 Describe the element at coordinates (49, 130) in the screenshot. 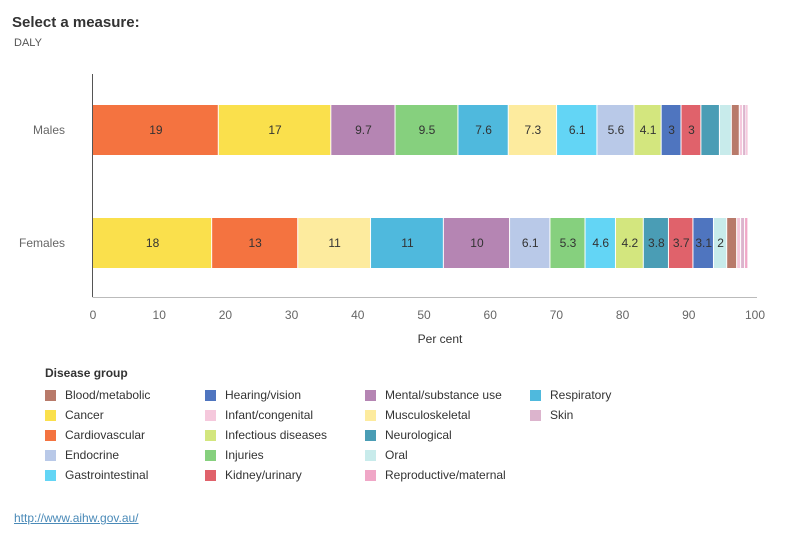

I see `category-label-males: Males` at that location.